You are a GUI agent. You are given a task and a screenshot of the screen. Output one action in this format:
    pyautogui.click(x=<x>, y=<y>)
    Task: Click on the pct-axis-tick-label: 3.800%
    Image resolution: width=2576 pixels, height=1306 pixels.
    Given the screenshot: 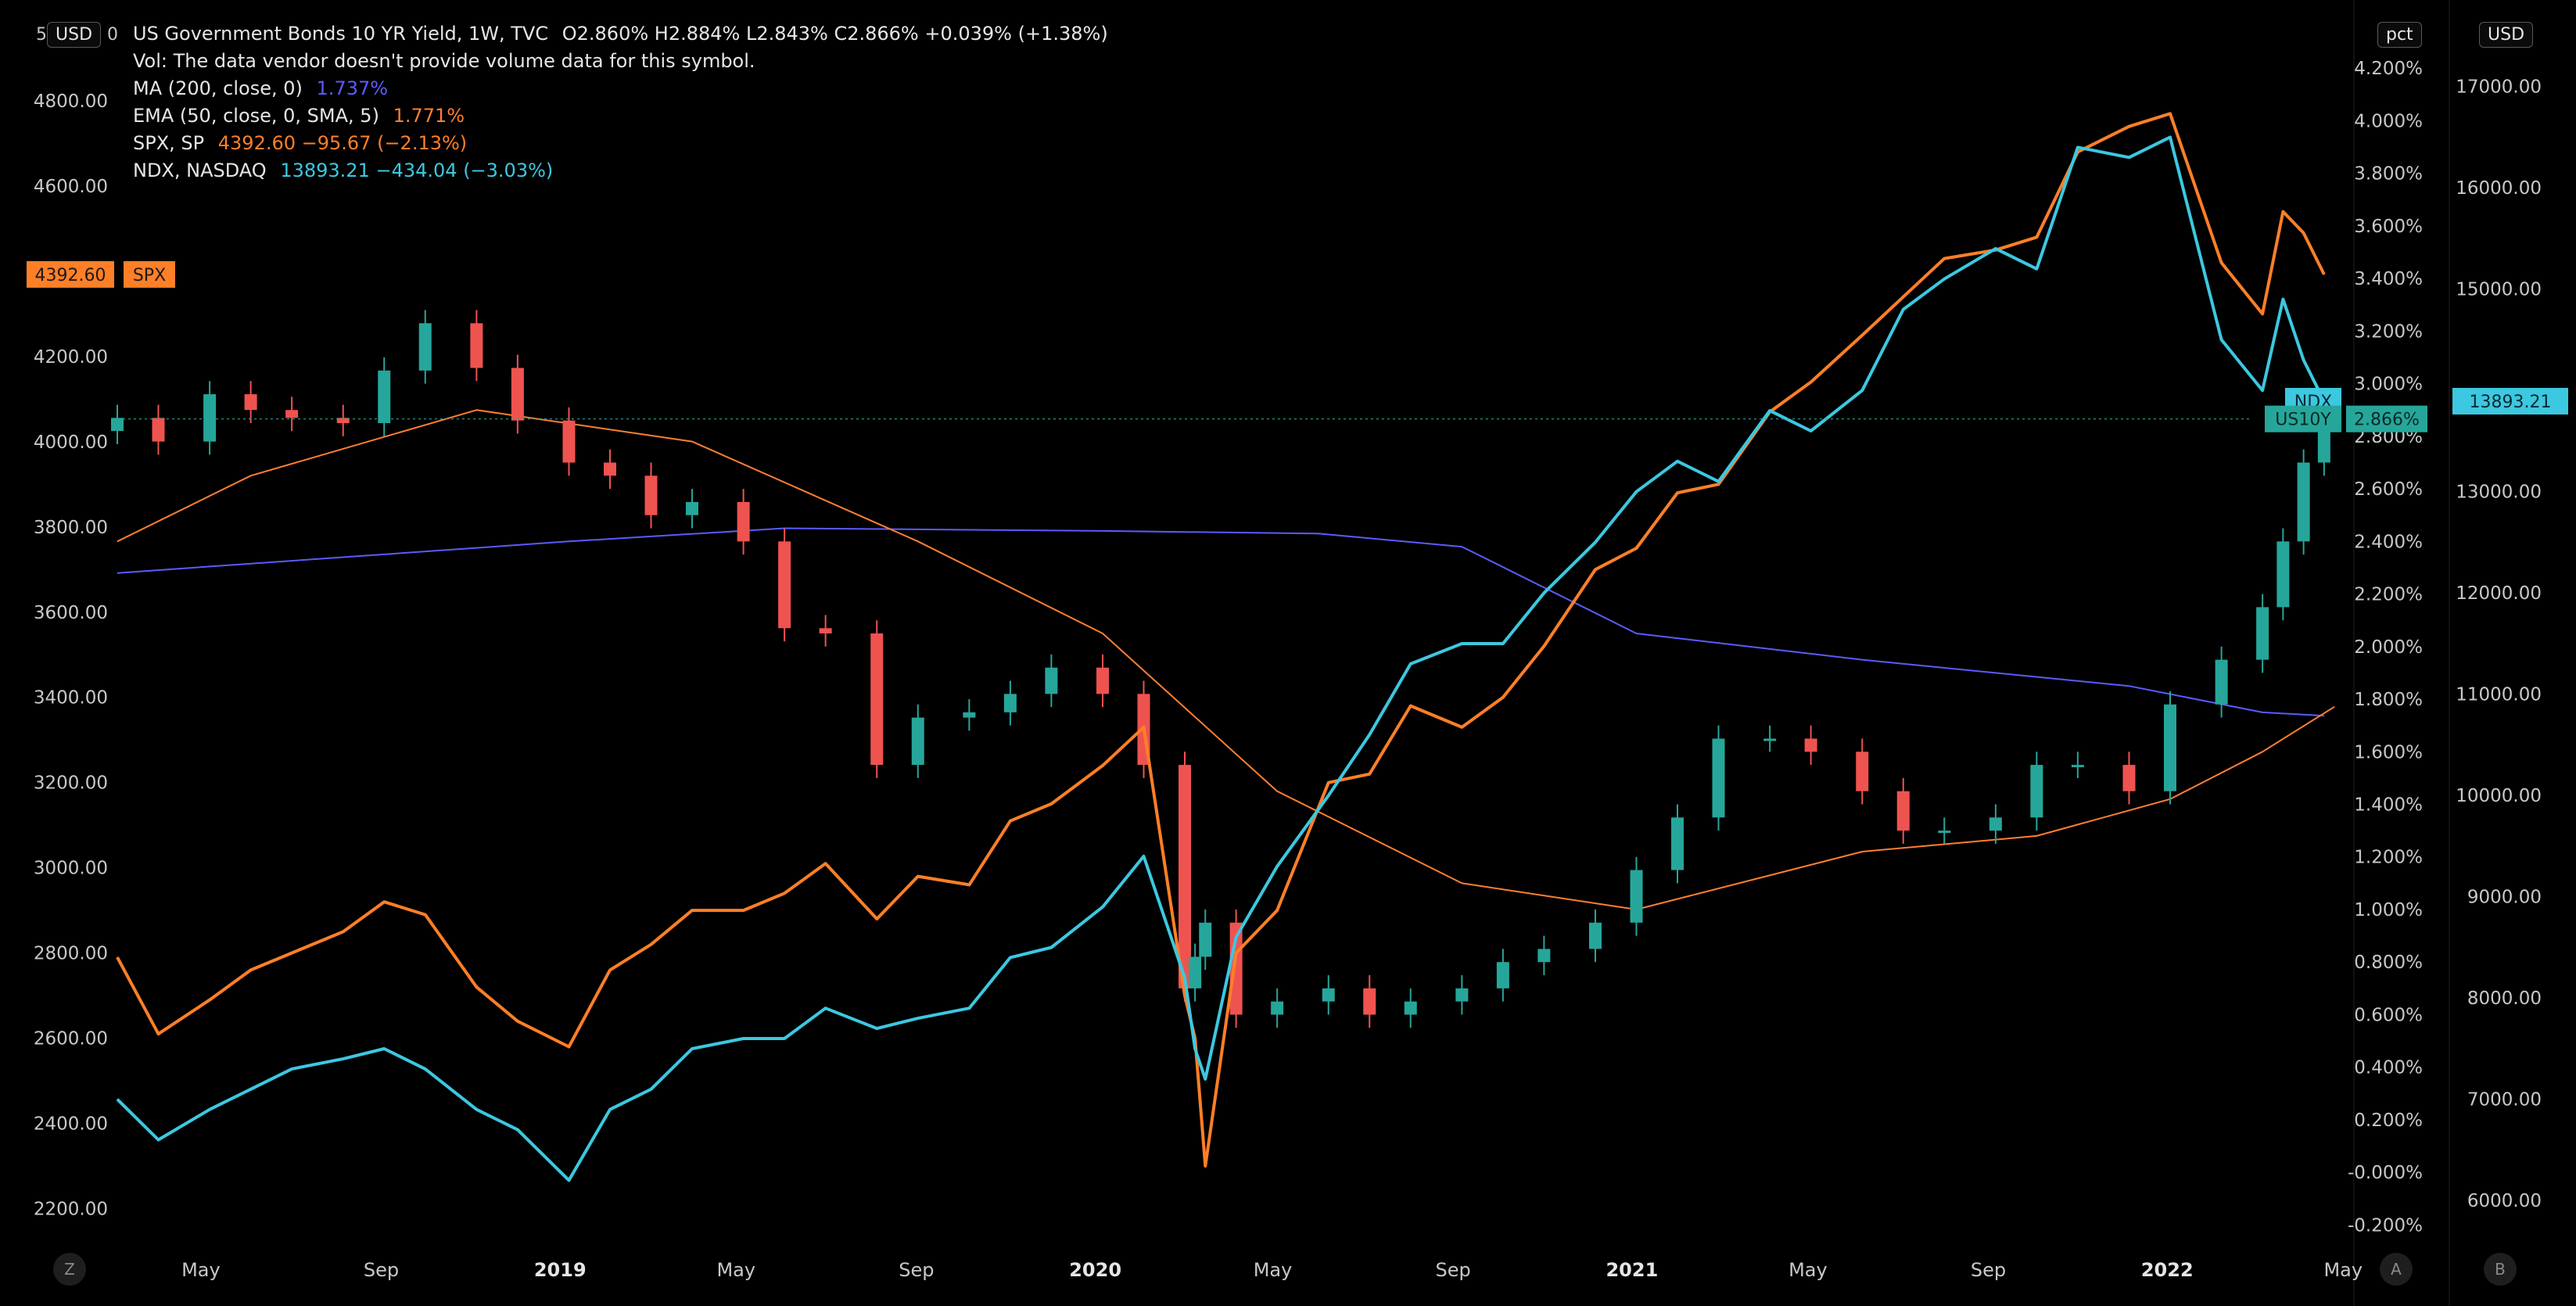 What is the action you would take?
    pyautogui.click(x=2388, y=175)
    